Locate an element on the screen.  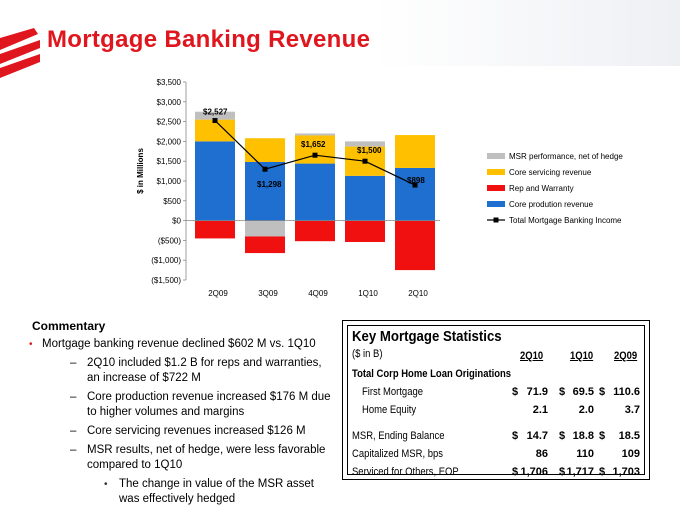
legend-label: Rep and Warranty is located at coordinates (541, 188).